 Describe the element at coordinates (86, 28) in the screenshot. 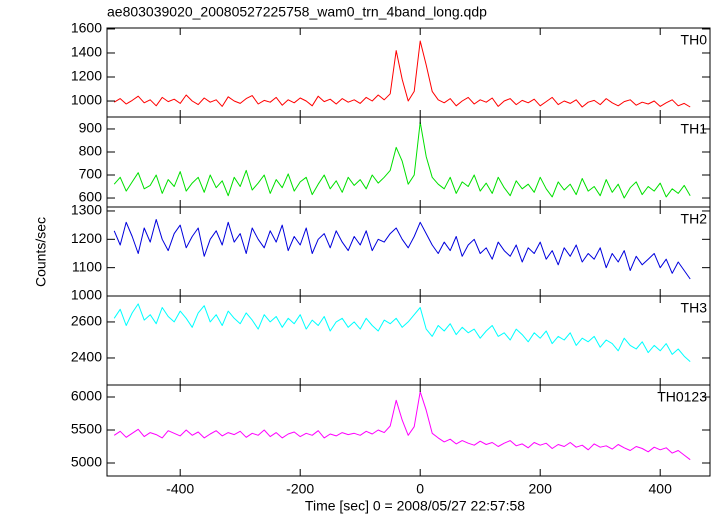

I see `y-tick-label: 1600` at that location.